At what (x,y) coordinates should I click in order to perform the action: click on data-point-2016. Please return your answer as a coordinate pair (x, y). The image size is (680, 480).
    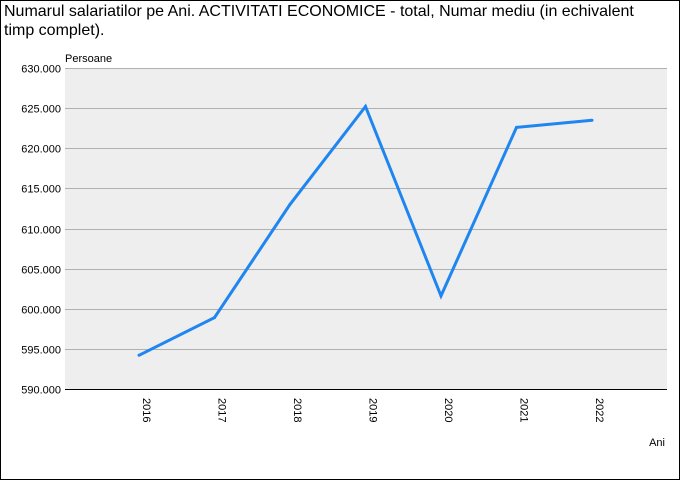
    Looking at the image, I should click on (139, 355).